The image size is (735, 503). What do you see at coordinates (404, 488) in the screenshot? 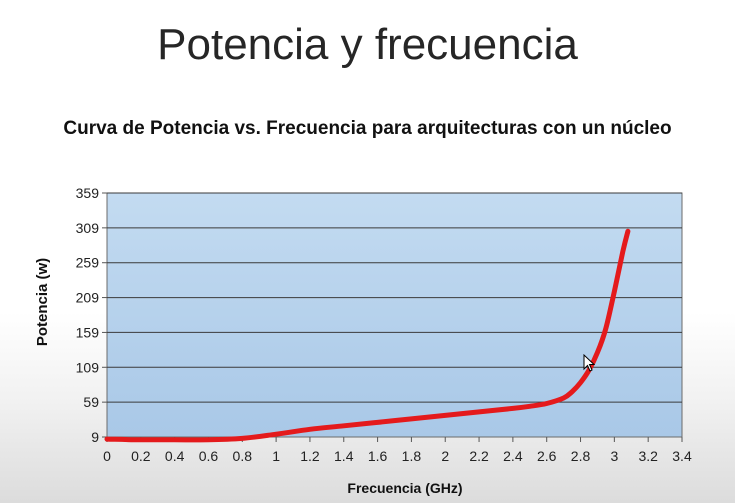
I see `x-axis-label: Frecuencia (GHz)` at bounding box center [404, 488].